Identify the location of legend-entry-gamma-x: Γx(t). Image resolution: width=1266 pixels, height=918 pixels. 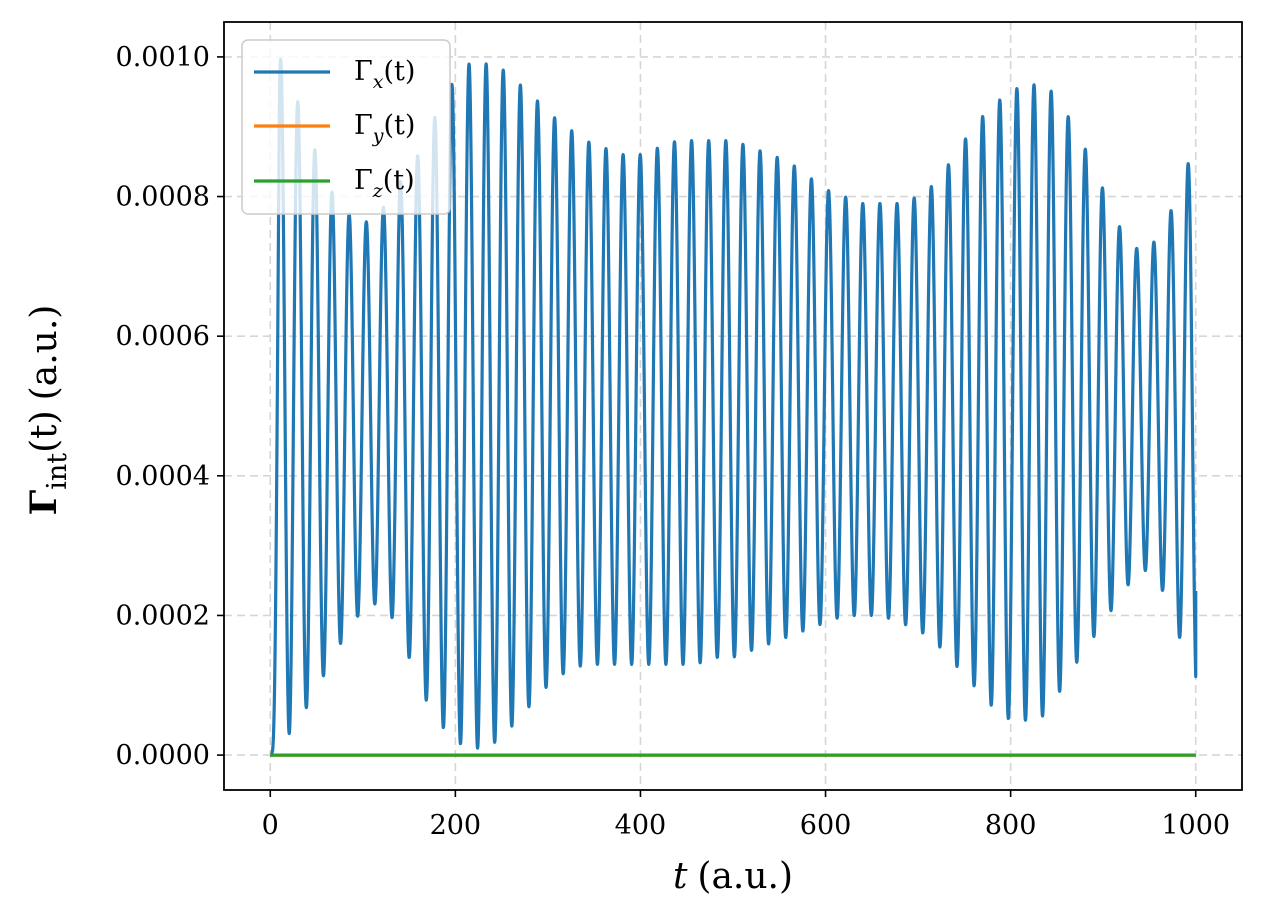
(334, 74).